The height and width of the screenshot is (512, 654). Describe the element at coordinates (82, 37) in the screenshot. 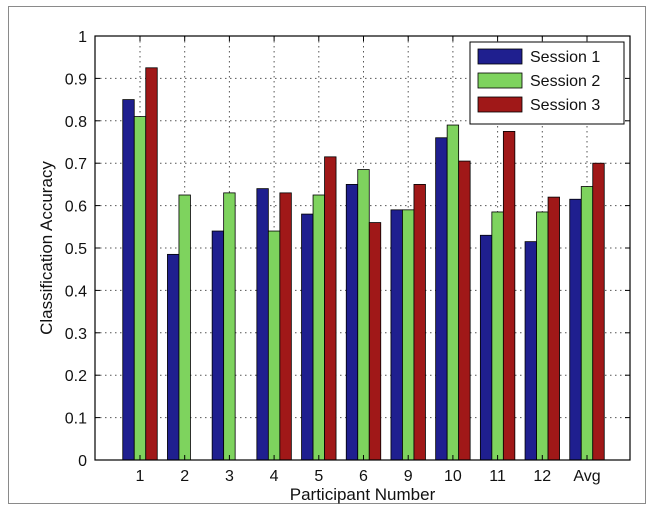

I see `y-tick-label: 1` at that location.